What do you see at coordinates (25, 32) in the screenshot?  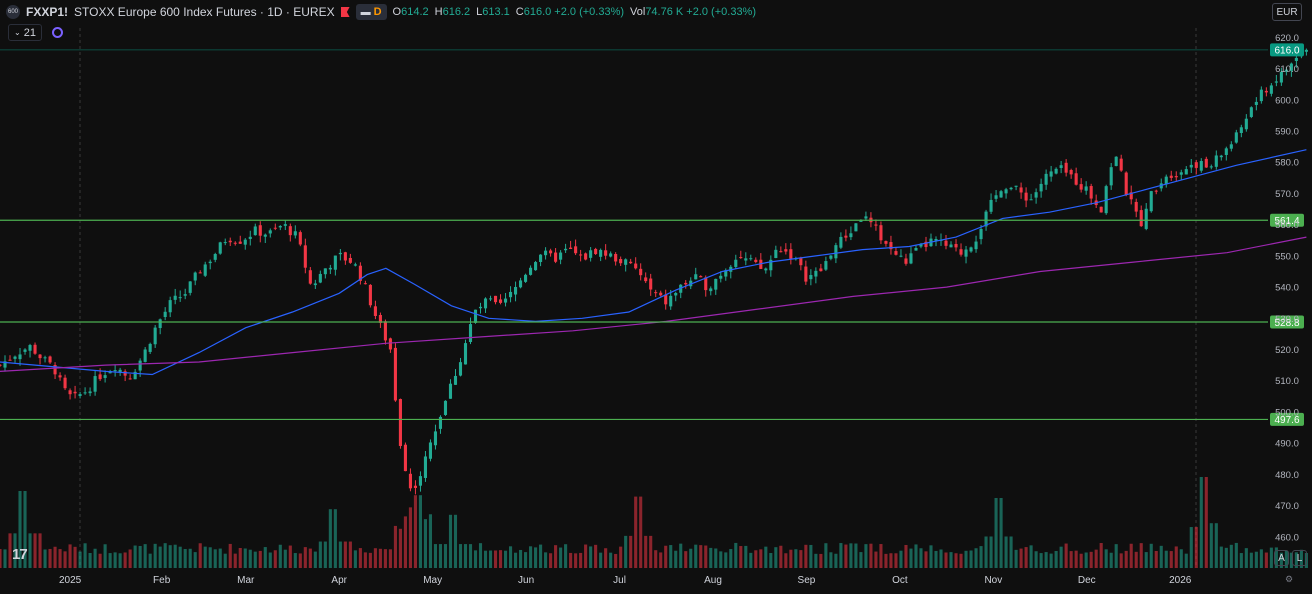 I see `indicators-toggle: ⌄ 21` at bounding box center [25, 32].